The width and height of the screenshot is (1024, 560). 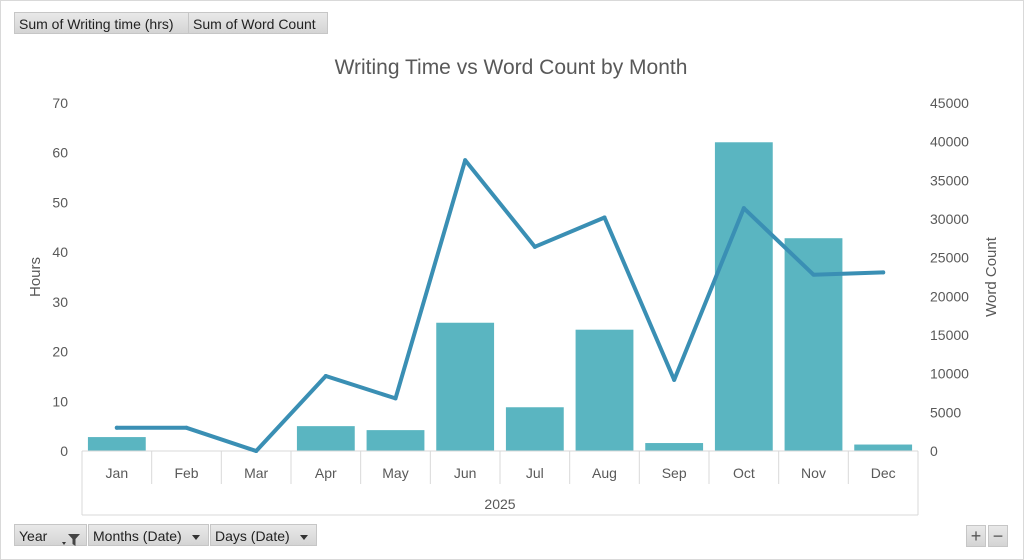 I want to click on category-label: Apr, so click(x=326, y=473).